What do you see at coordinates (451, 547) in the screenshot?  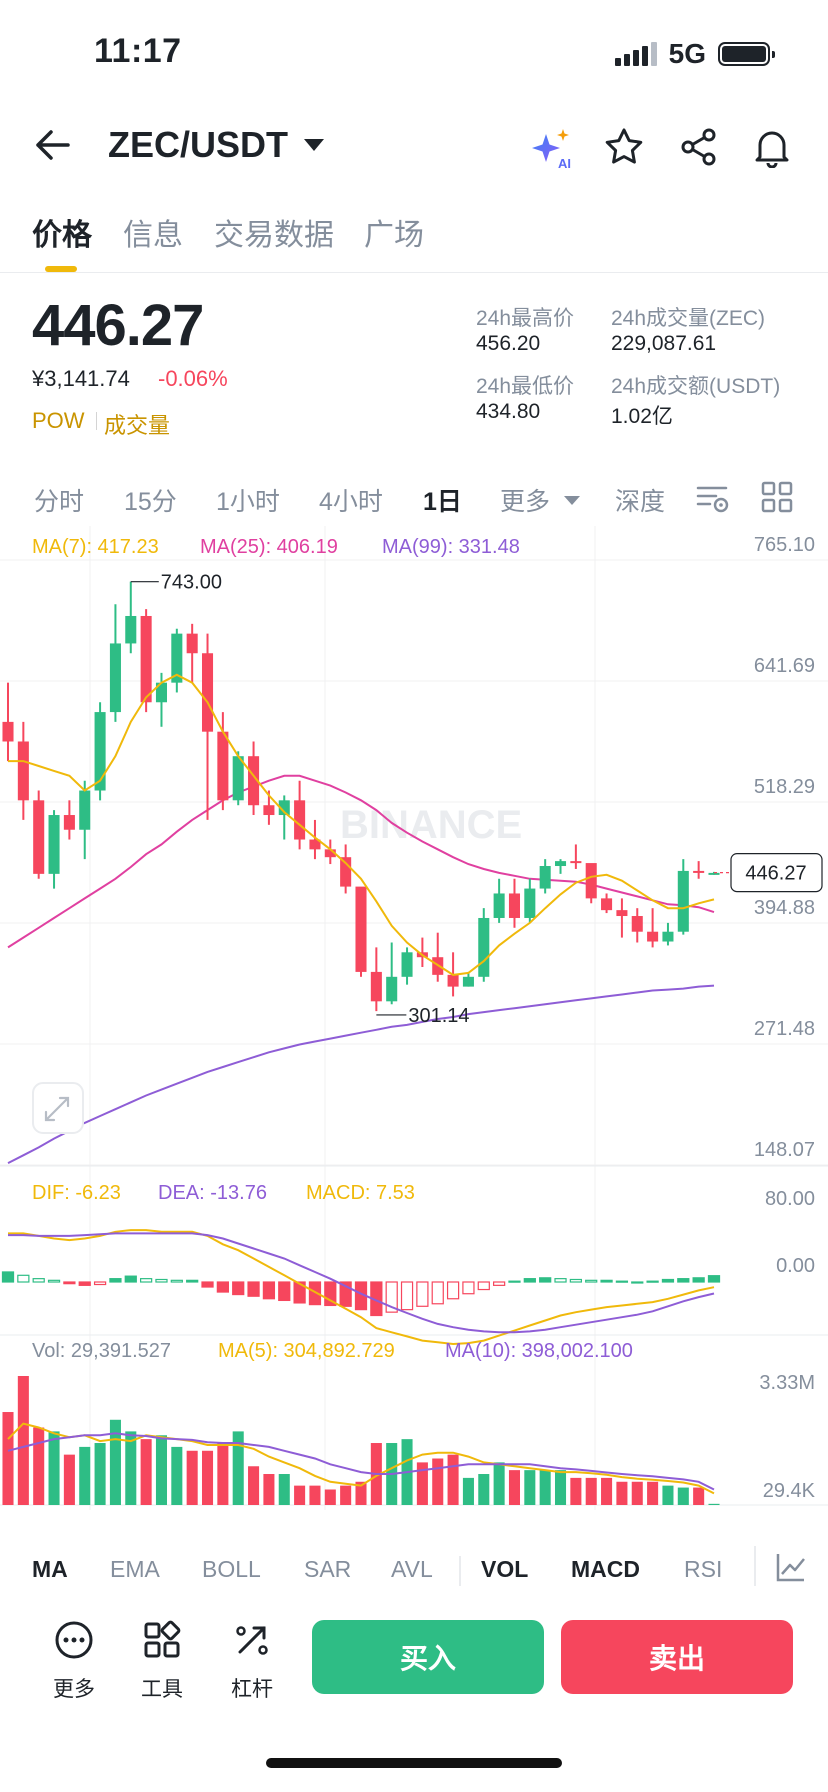 I see `ma99-legend: MA(99): 331.48` at bounding box center [451, 547].